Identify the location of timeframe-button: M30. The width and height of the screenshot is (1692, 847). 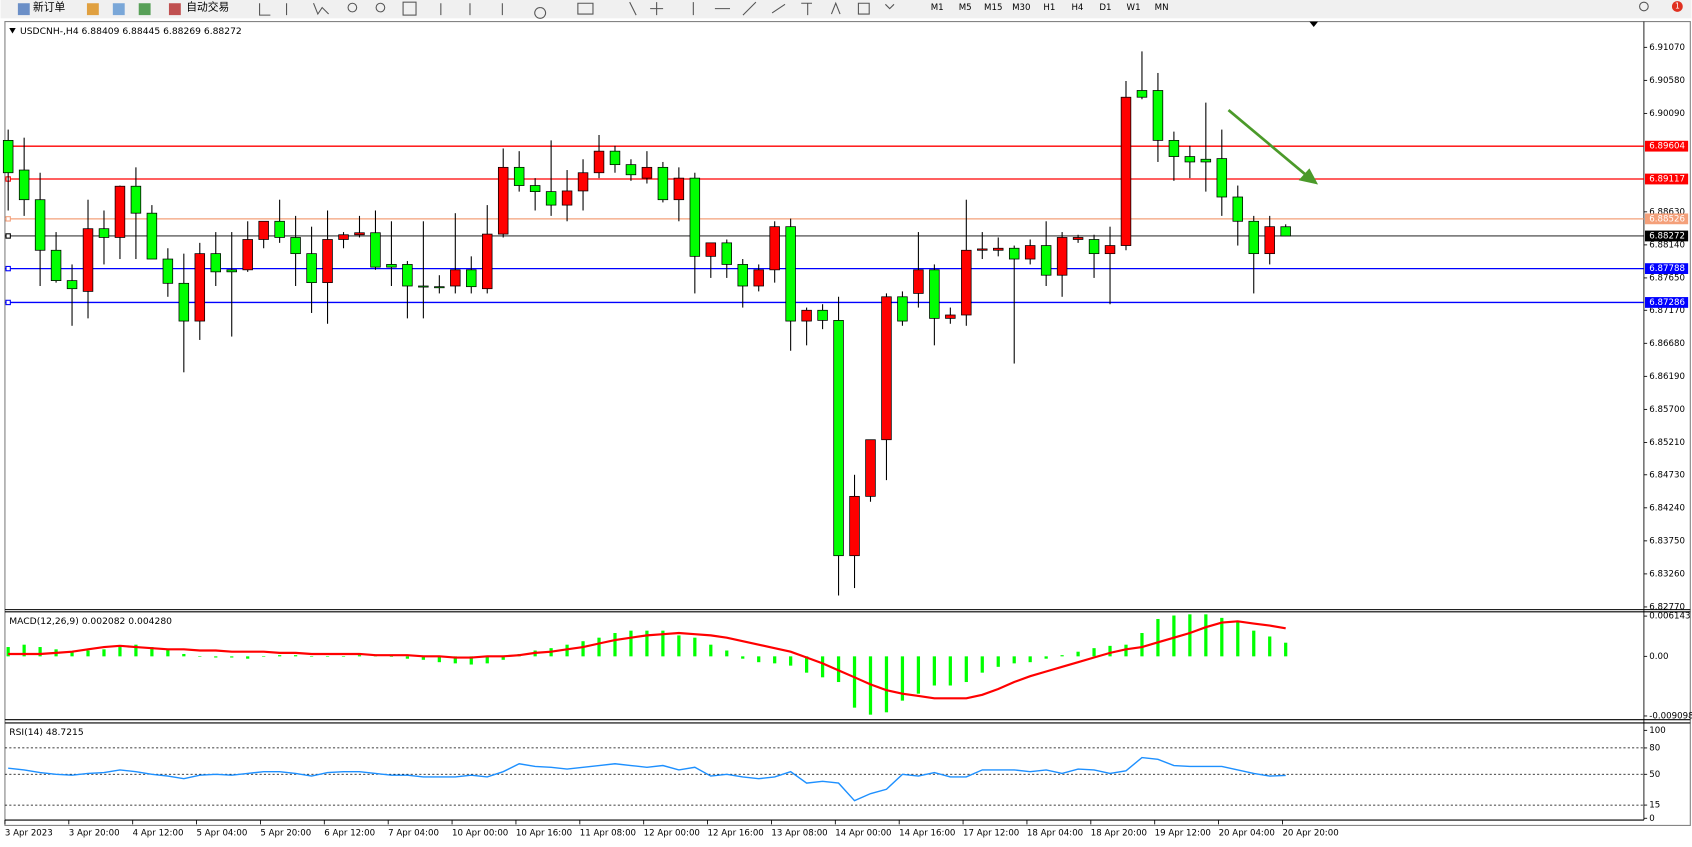
(1021, 8).